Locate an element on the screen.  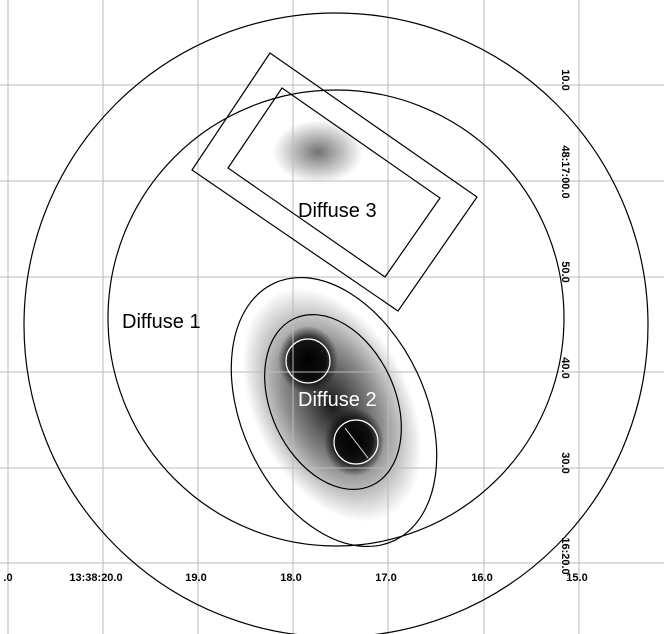
ra-label: 18.0 is located at coordinates (290, 578).